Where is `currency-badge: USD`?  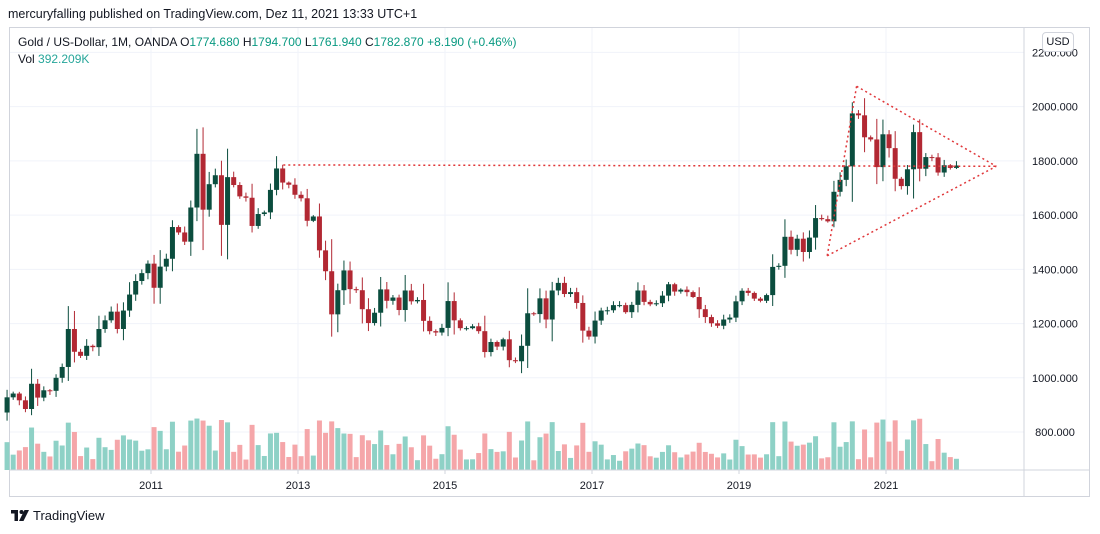
currency-badge: USD is located at coordinates (1058, 42).